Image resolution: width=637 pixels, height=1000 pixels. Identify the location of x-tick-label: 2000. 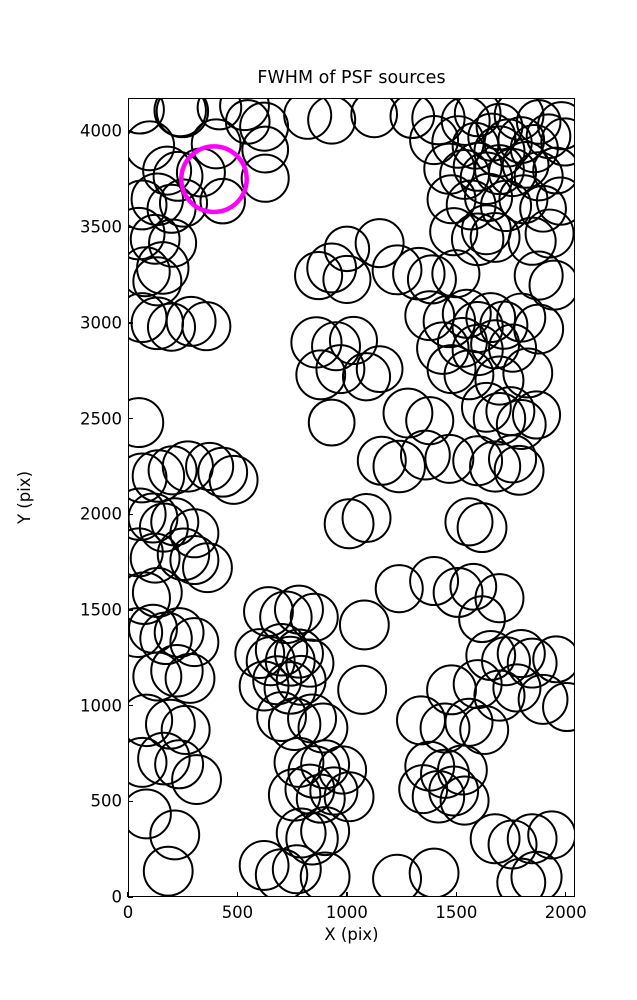
(565, 912).